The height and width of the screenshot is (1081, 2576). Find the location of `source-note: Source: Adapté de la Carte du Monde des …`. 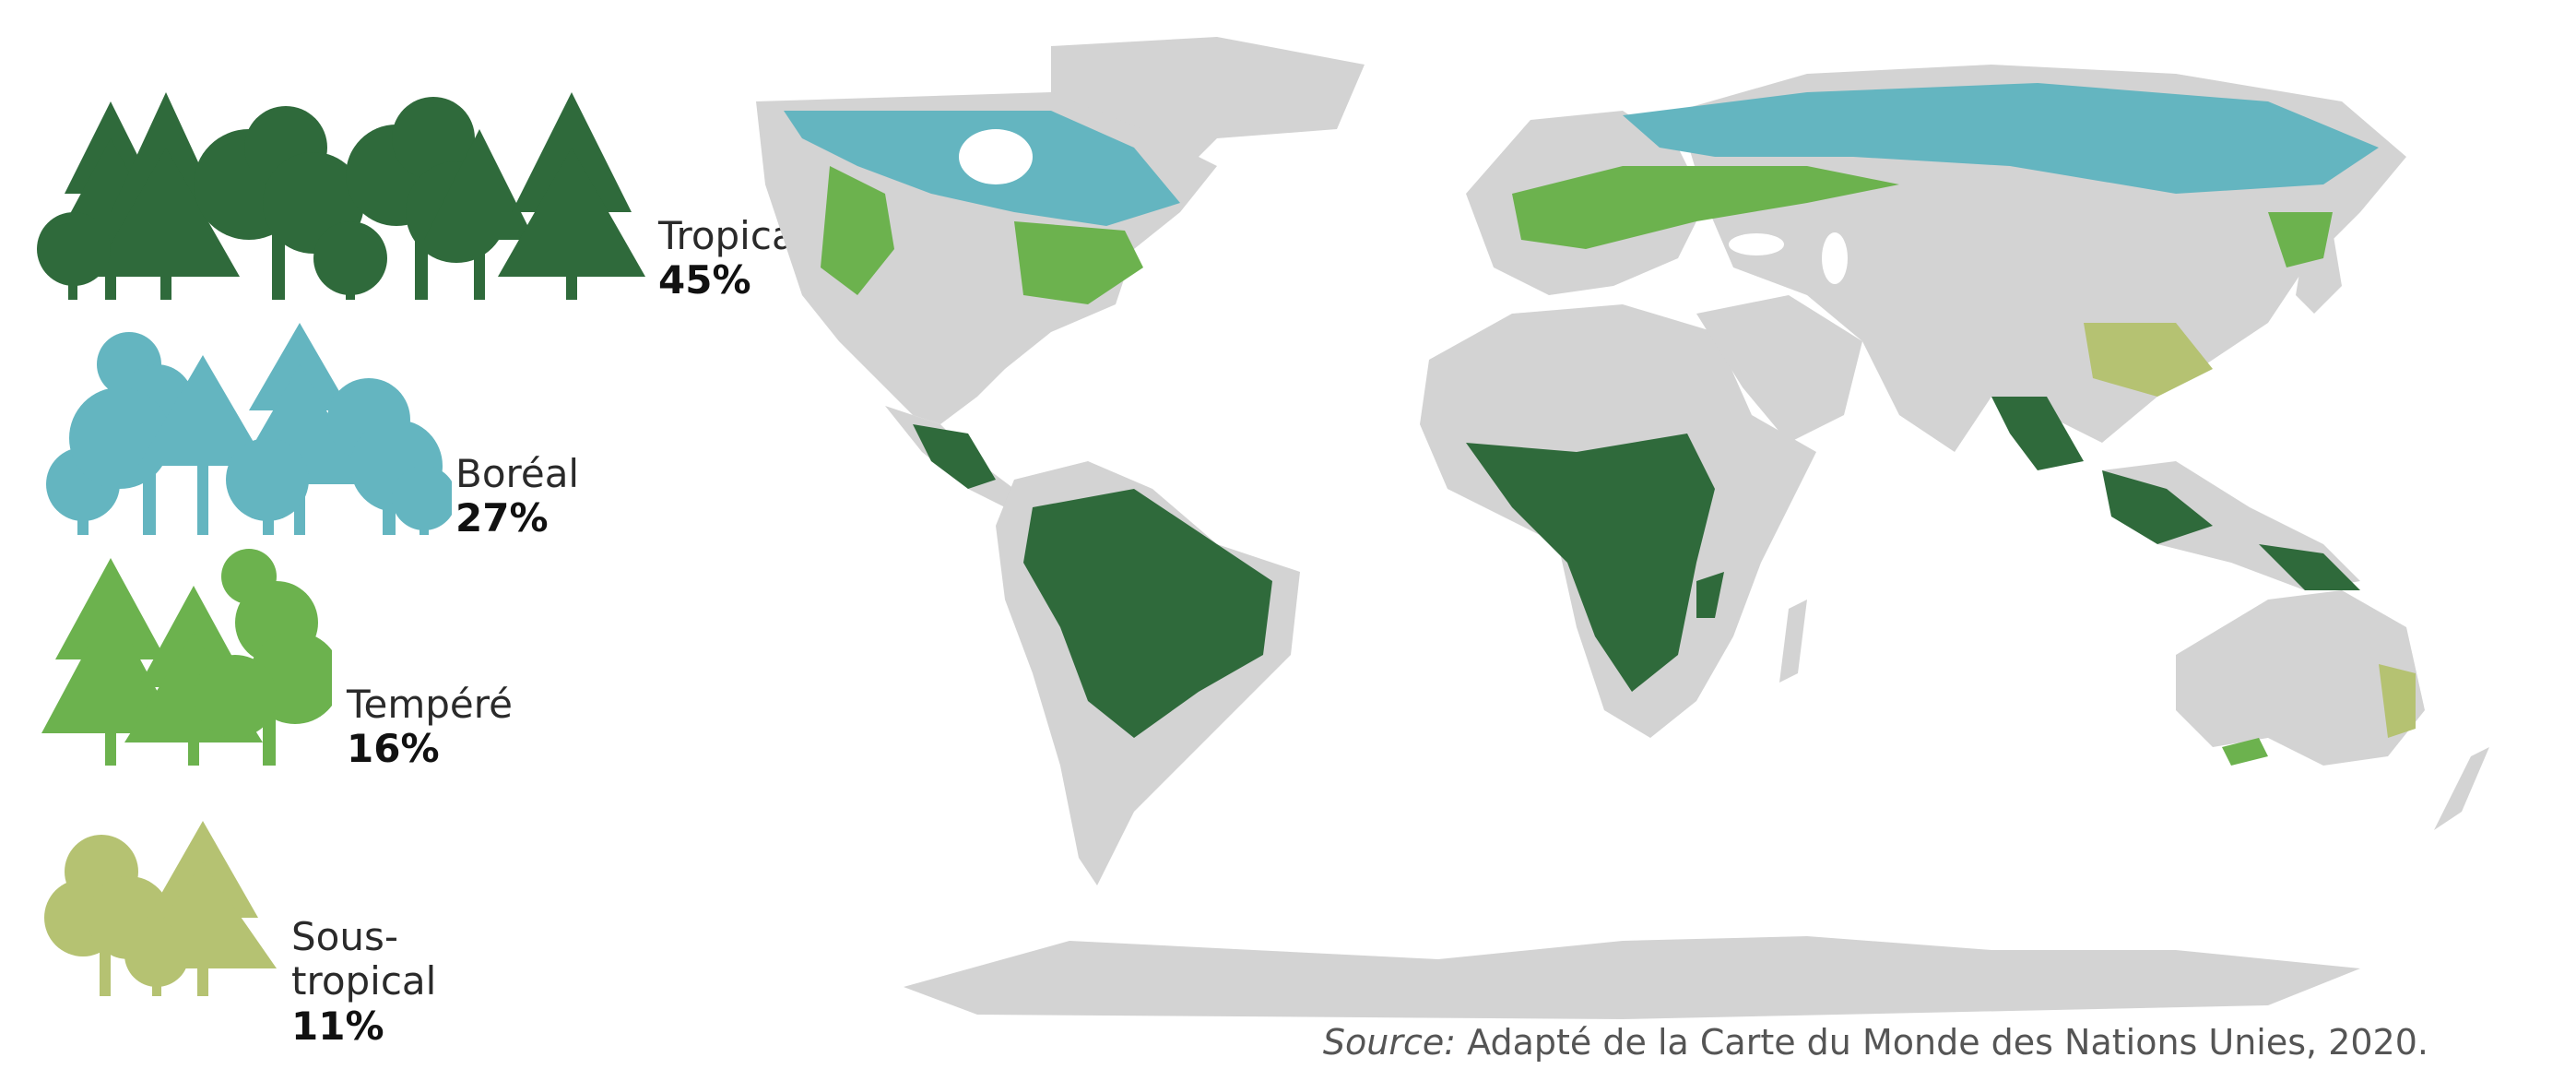

source-note: Source: Adapté de la Carte du Monde des … is located at coordinates (1875, 1042).